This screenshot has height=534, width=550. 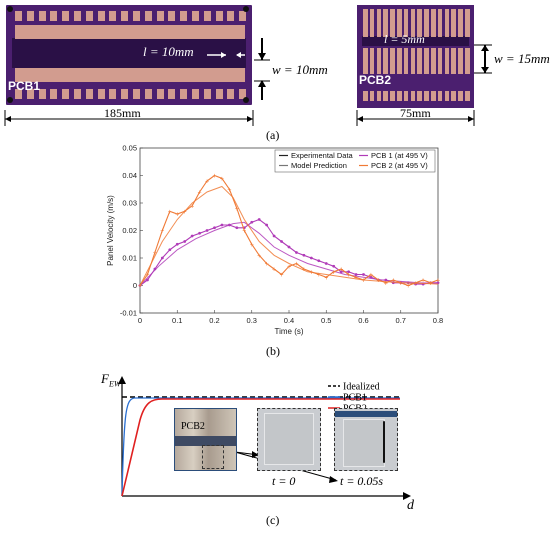 What do you see at coordinates (404, 39) in the screenshot?
I see `pcb2-l-label: l = 5mm` at bounding box center [404, 39].